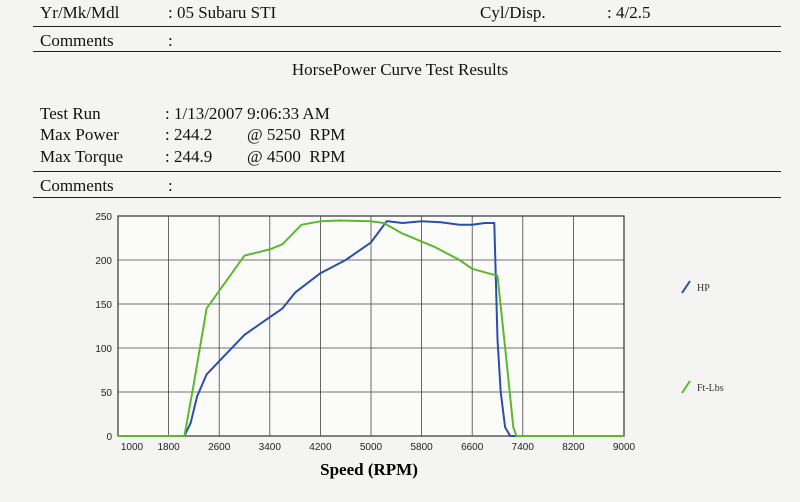  What do you see at coordinates (686, 287) in the screenshot?
I see `legend-swatch-hp` at bounding box center [686, 287].